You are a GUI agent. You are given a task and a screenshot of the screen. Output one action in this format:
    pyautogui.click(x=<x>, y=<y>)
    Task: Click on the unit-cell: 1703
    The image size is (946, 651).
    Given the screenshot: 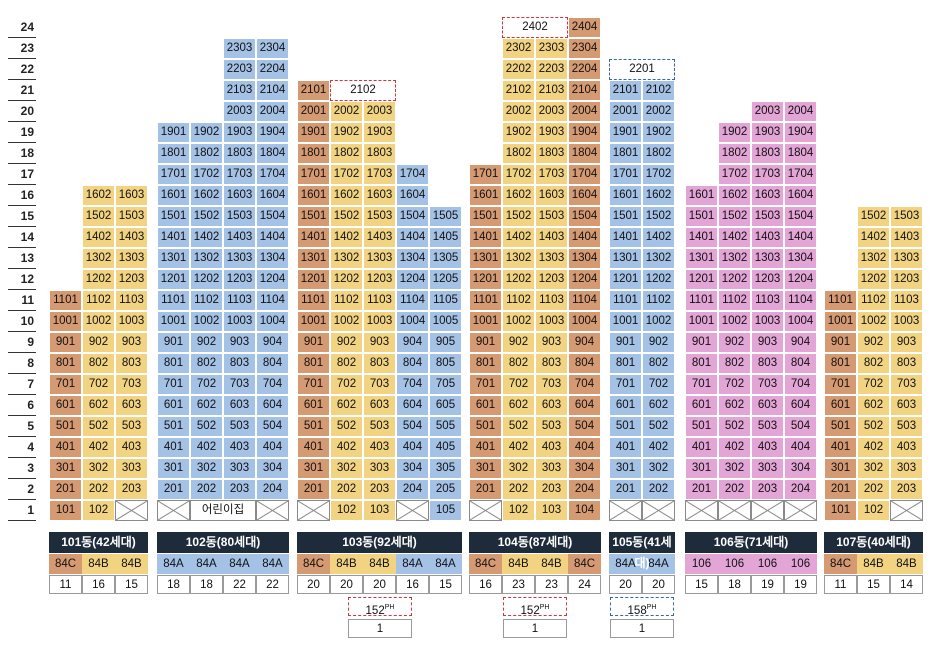 What is the action you would take?
    pyautogui.click(x=767, y=174)
    